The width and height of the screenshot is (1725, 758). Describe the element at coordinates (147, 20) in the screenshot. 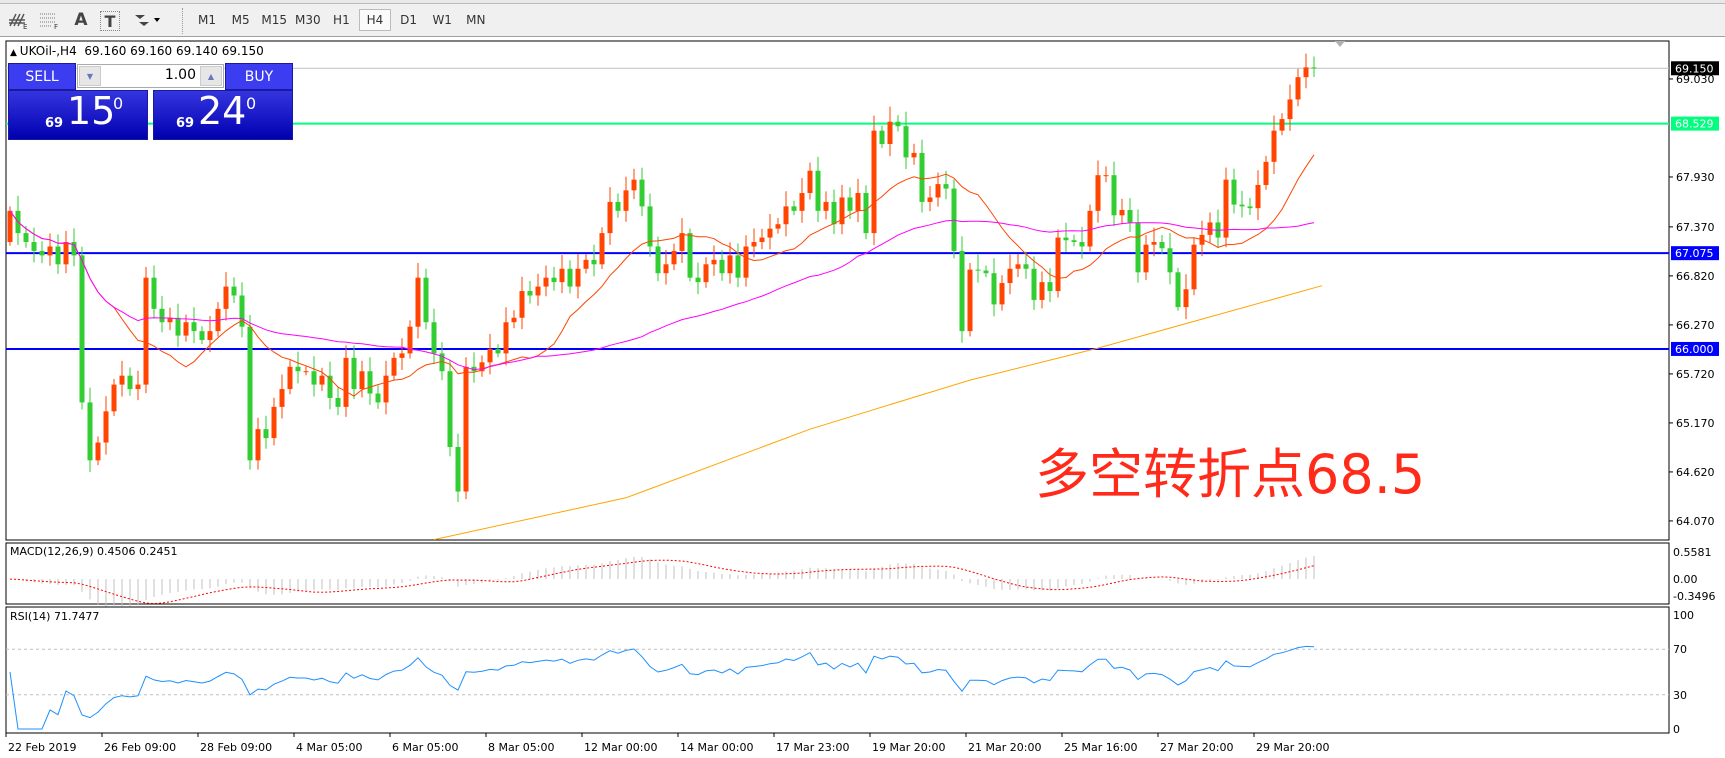

I see `arrows-icon` at that location.